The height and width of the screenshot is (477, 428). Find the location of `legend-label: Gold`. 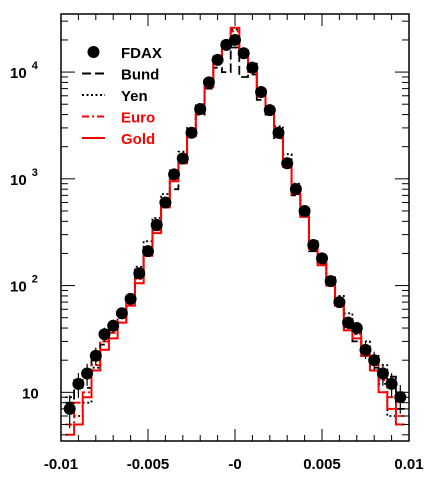

legend-label: Gold is located at coordinates (138, 139).